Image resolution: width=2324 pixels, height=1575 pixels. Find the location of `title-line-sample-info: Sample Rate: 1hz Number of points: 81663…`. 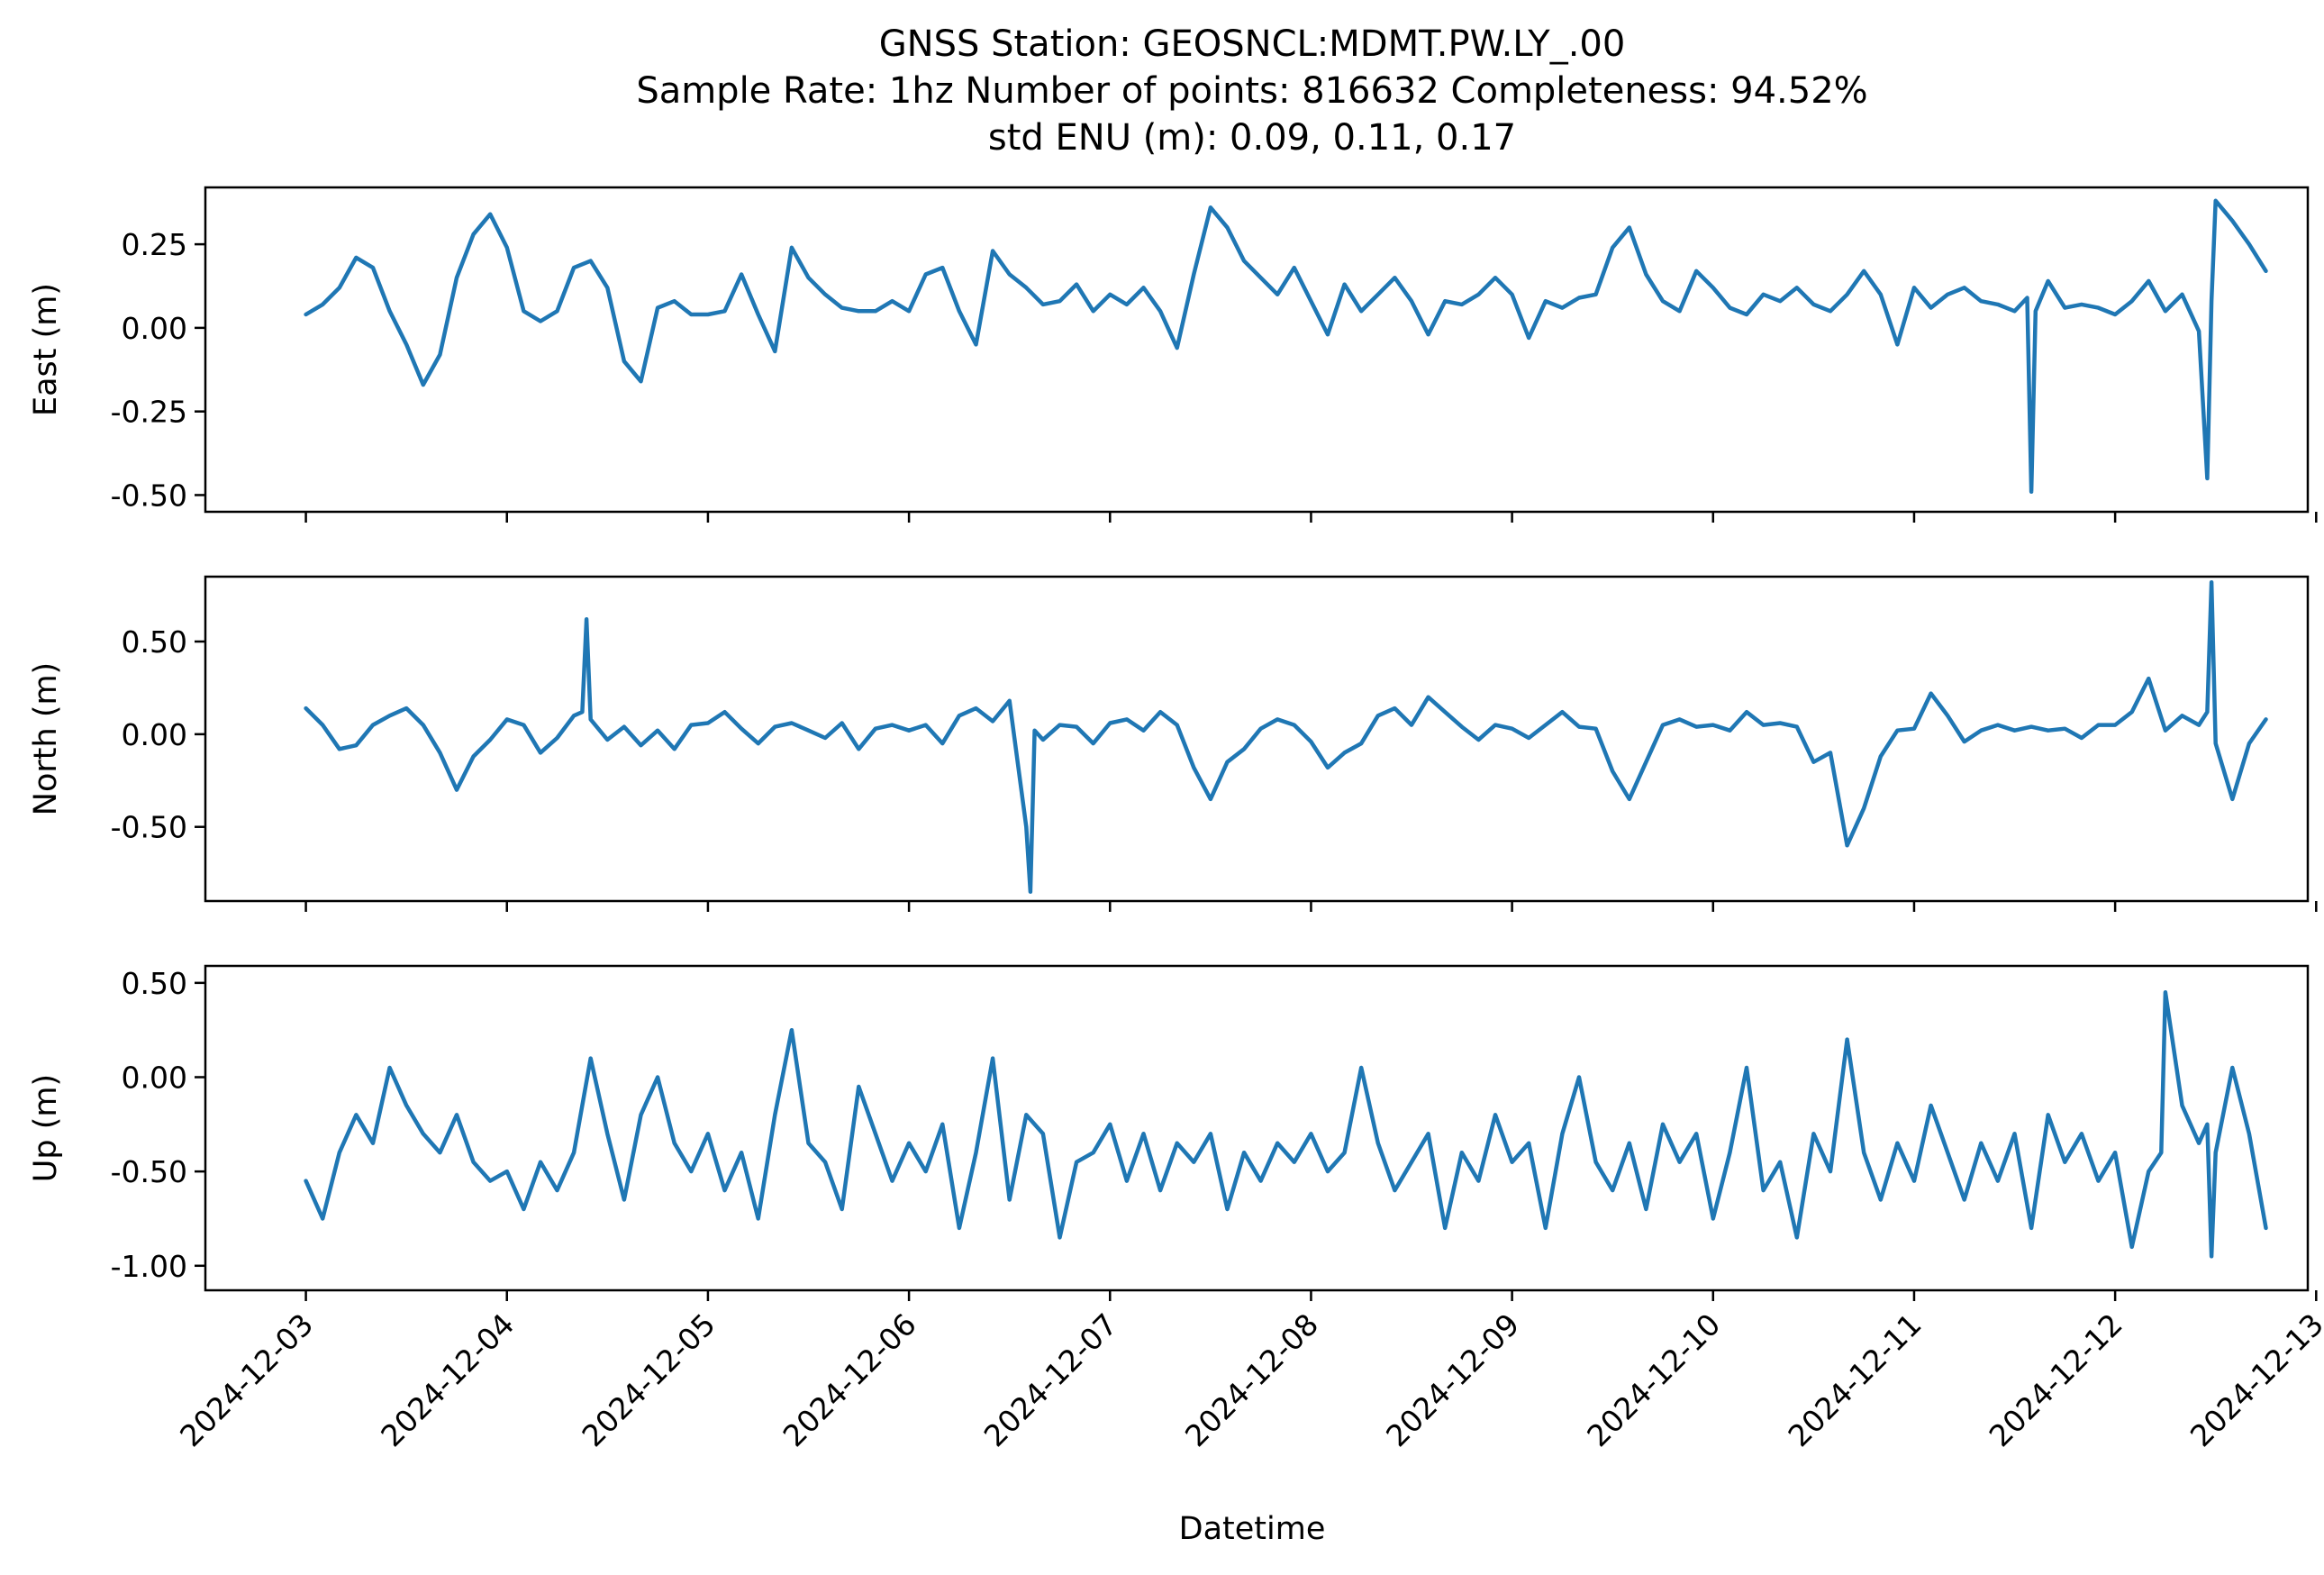

title-line-sample-info: Sample Rate: 1hz Number of points: 81663… is located at coordinates (1252, 91).